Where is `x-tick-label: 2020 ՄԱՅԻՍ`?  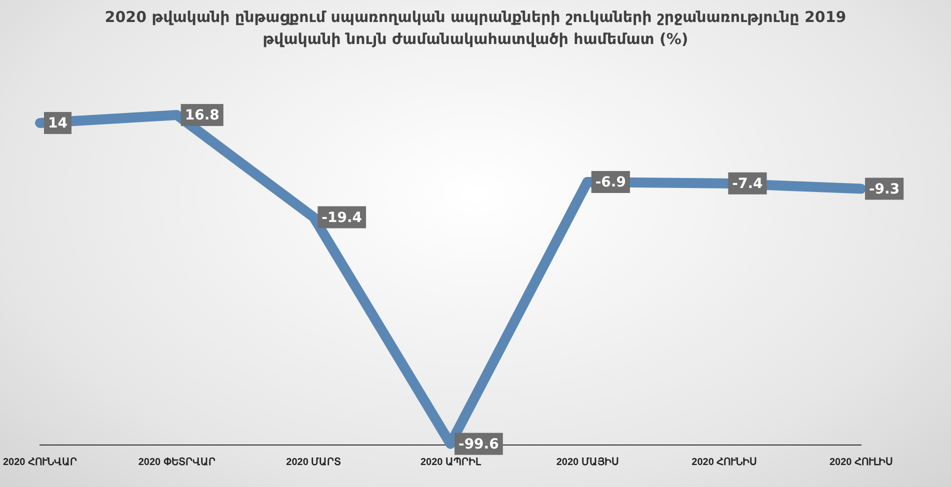 x-tick-label: 2020 ՄԱՅԻՍ is located at coordinates (587, 462).